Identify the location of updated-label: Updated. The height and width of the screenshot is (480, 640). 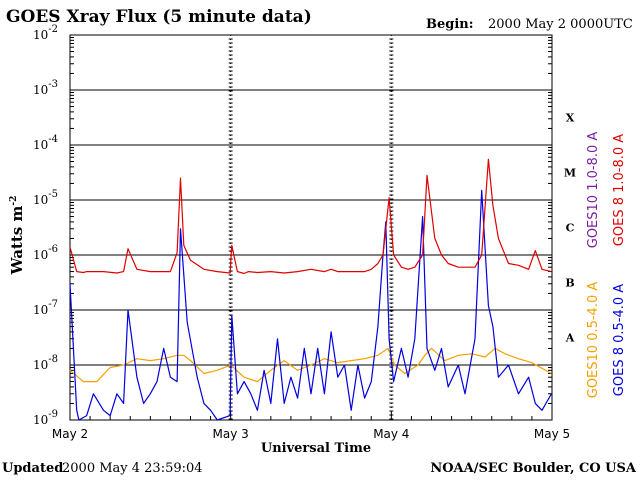
(32, 468).